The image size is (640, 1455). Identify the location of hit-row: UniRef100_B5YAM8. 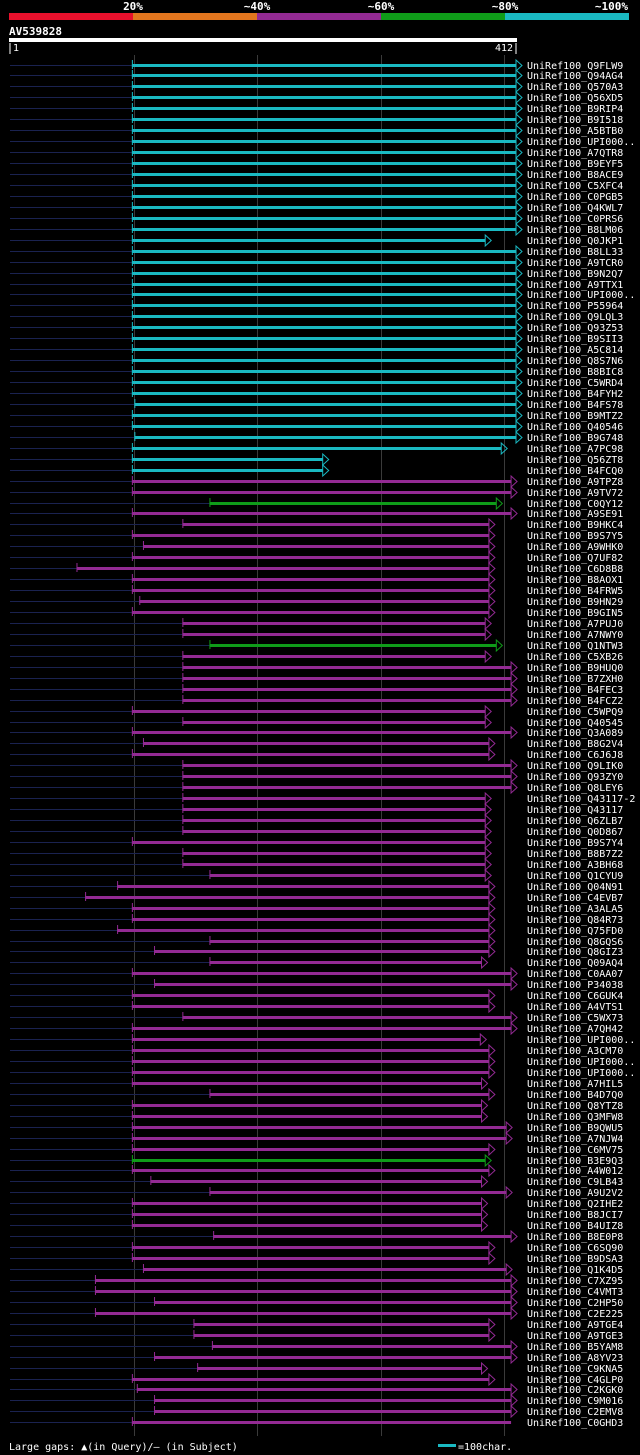
(316, 1346).